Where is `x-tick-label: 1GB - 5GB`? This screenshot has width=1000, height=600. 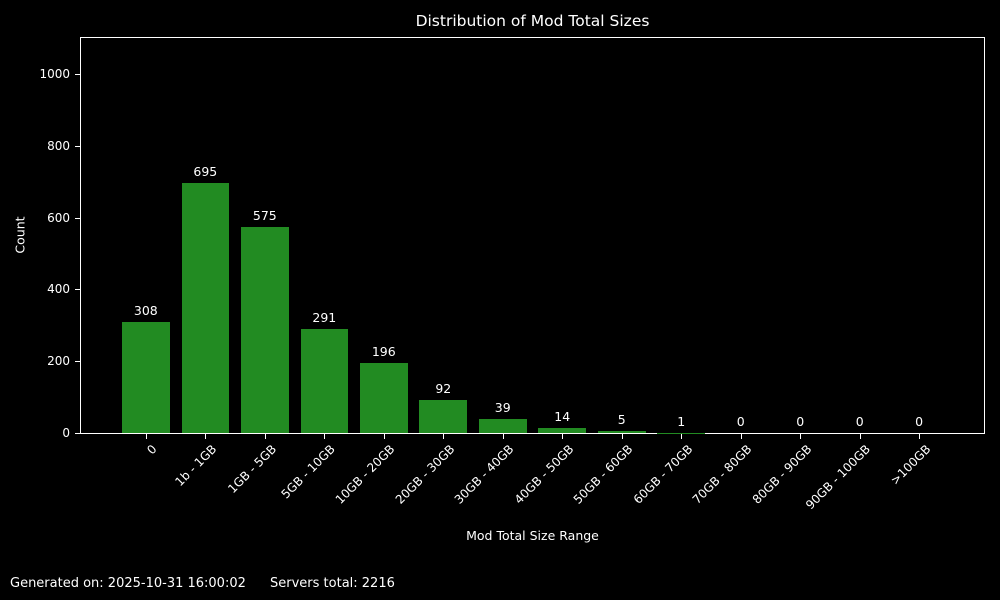 x-tick-label: 1GB - 5GB is located at coordinates (251, 469).